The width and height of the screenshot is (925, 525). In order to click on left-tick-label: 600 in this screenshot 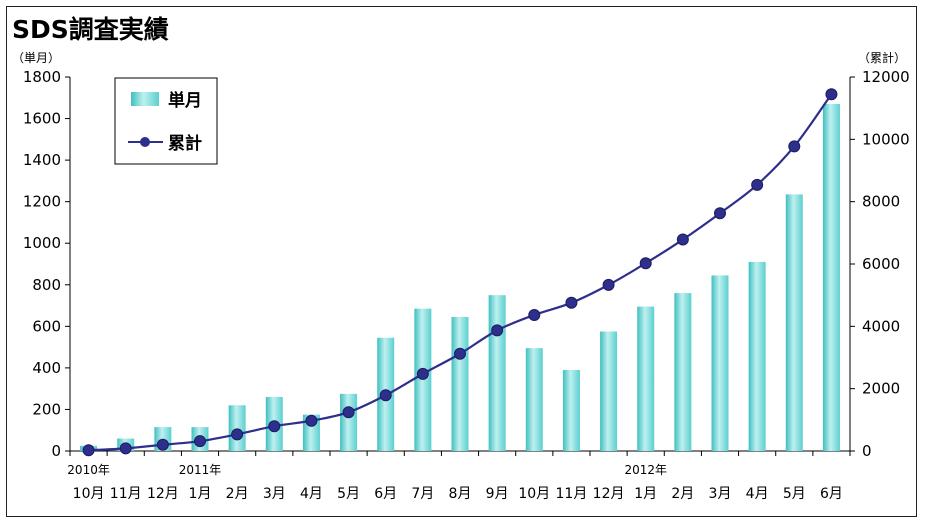, I will do `click(46, 326)`.